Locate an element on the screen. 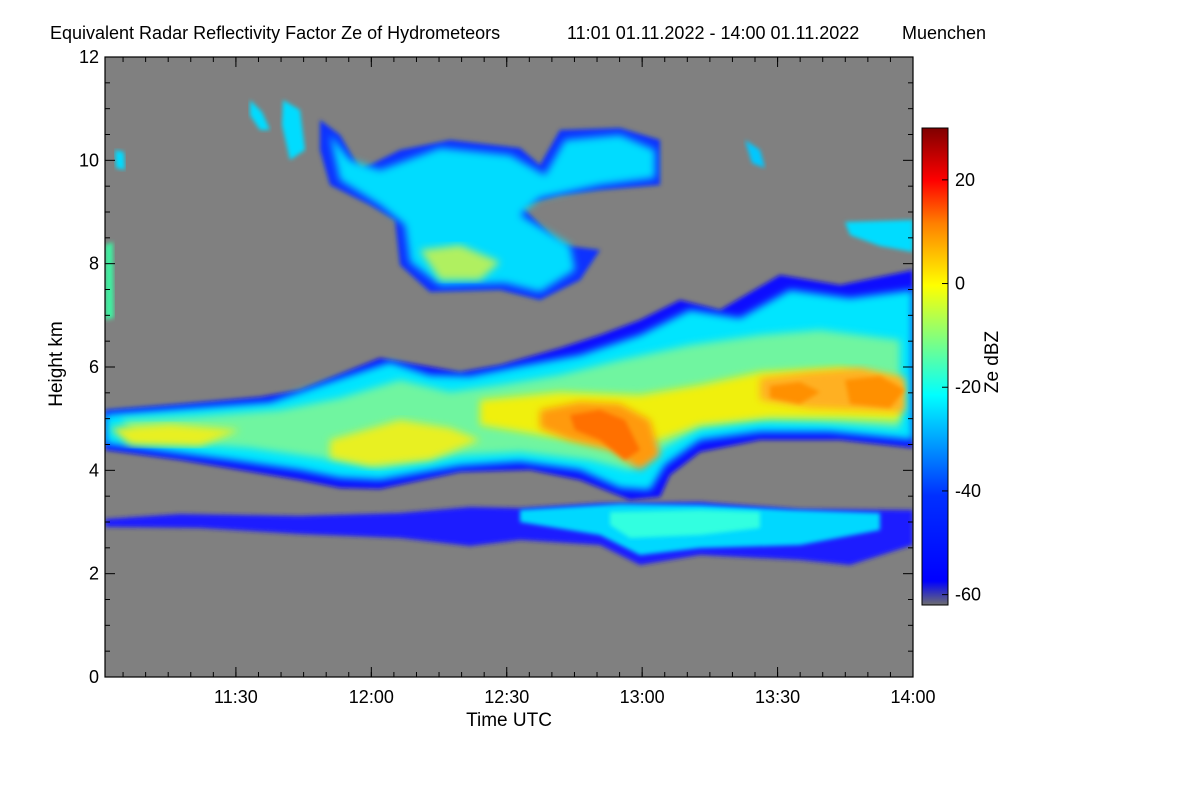  x-tick-label: 11:30 is located at coordinates (236, 697).